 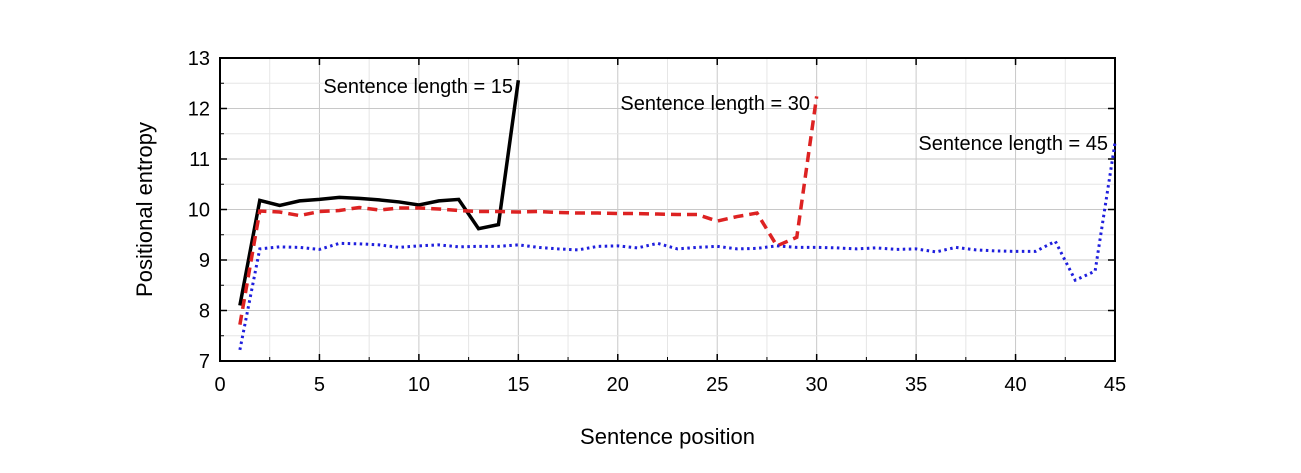 I want to click on x-tick-label: 25, so click(x=717, y=385).